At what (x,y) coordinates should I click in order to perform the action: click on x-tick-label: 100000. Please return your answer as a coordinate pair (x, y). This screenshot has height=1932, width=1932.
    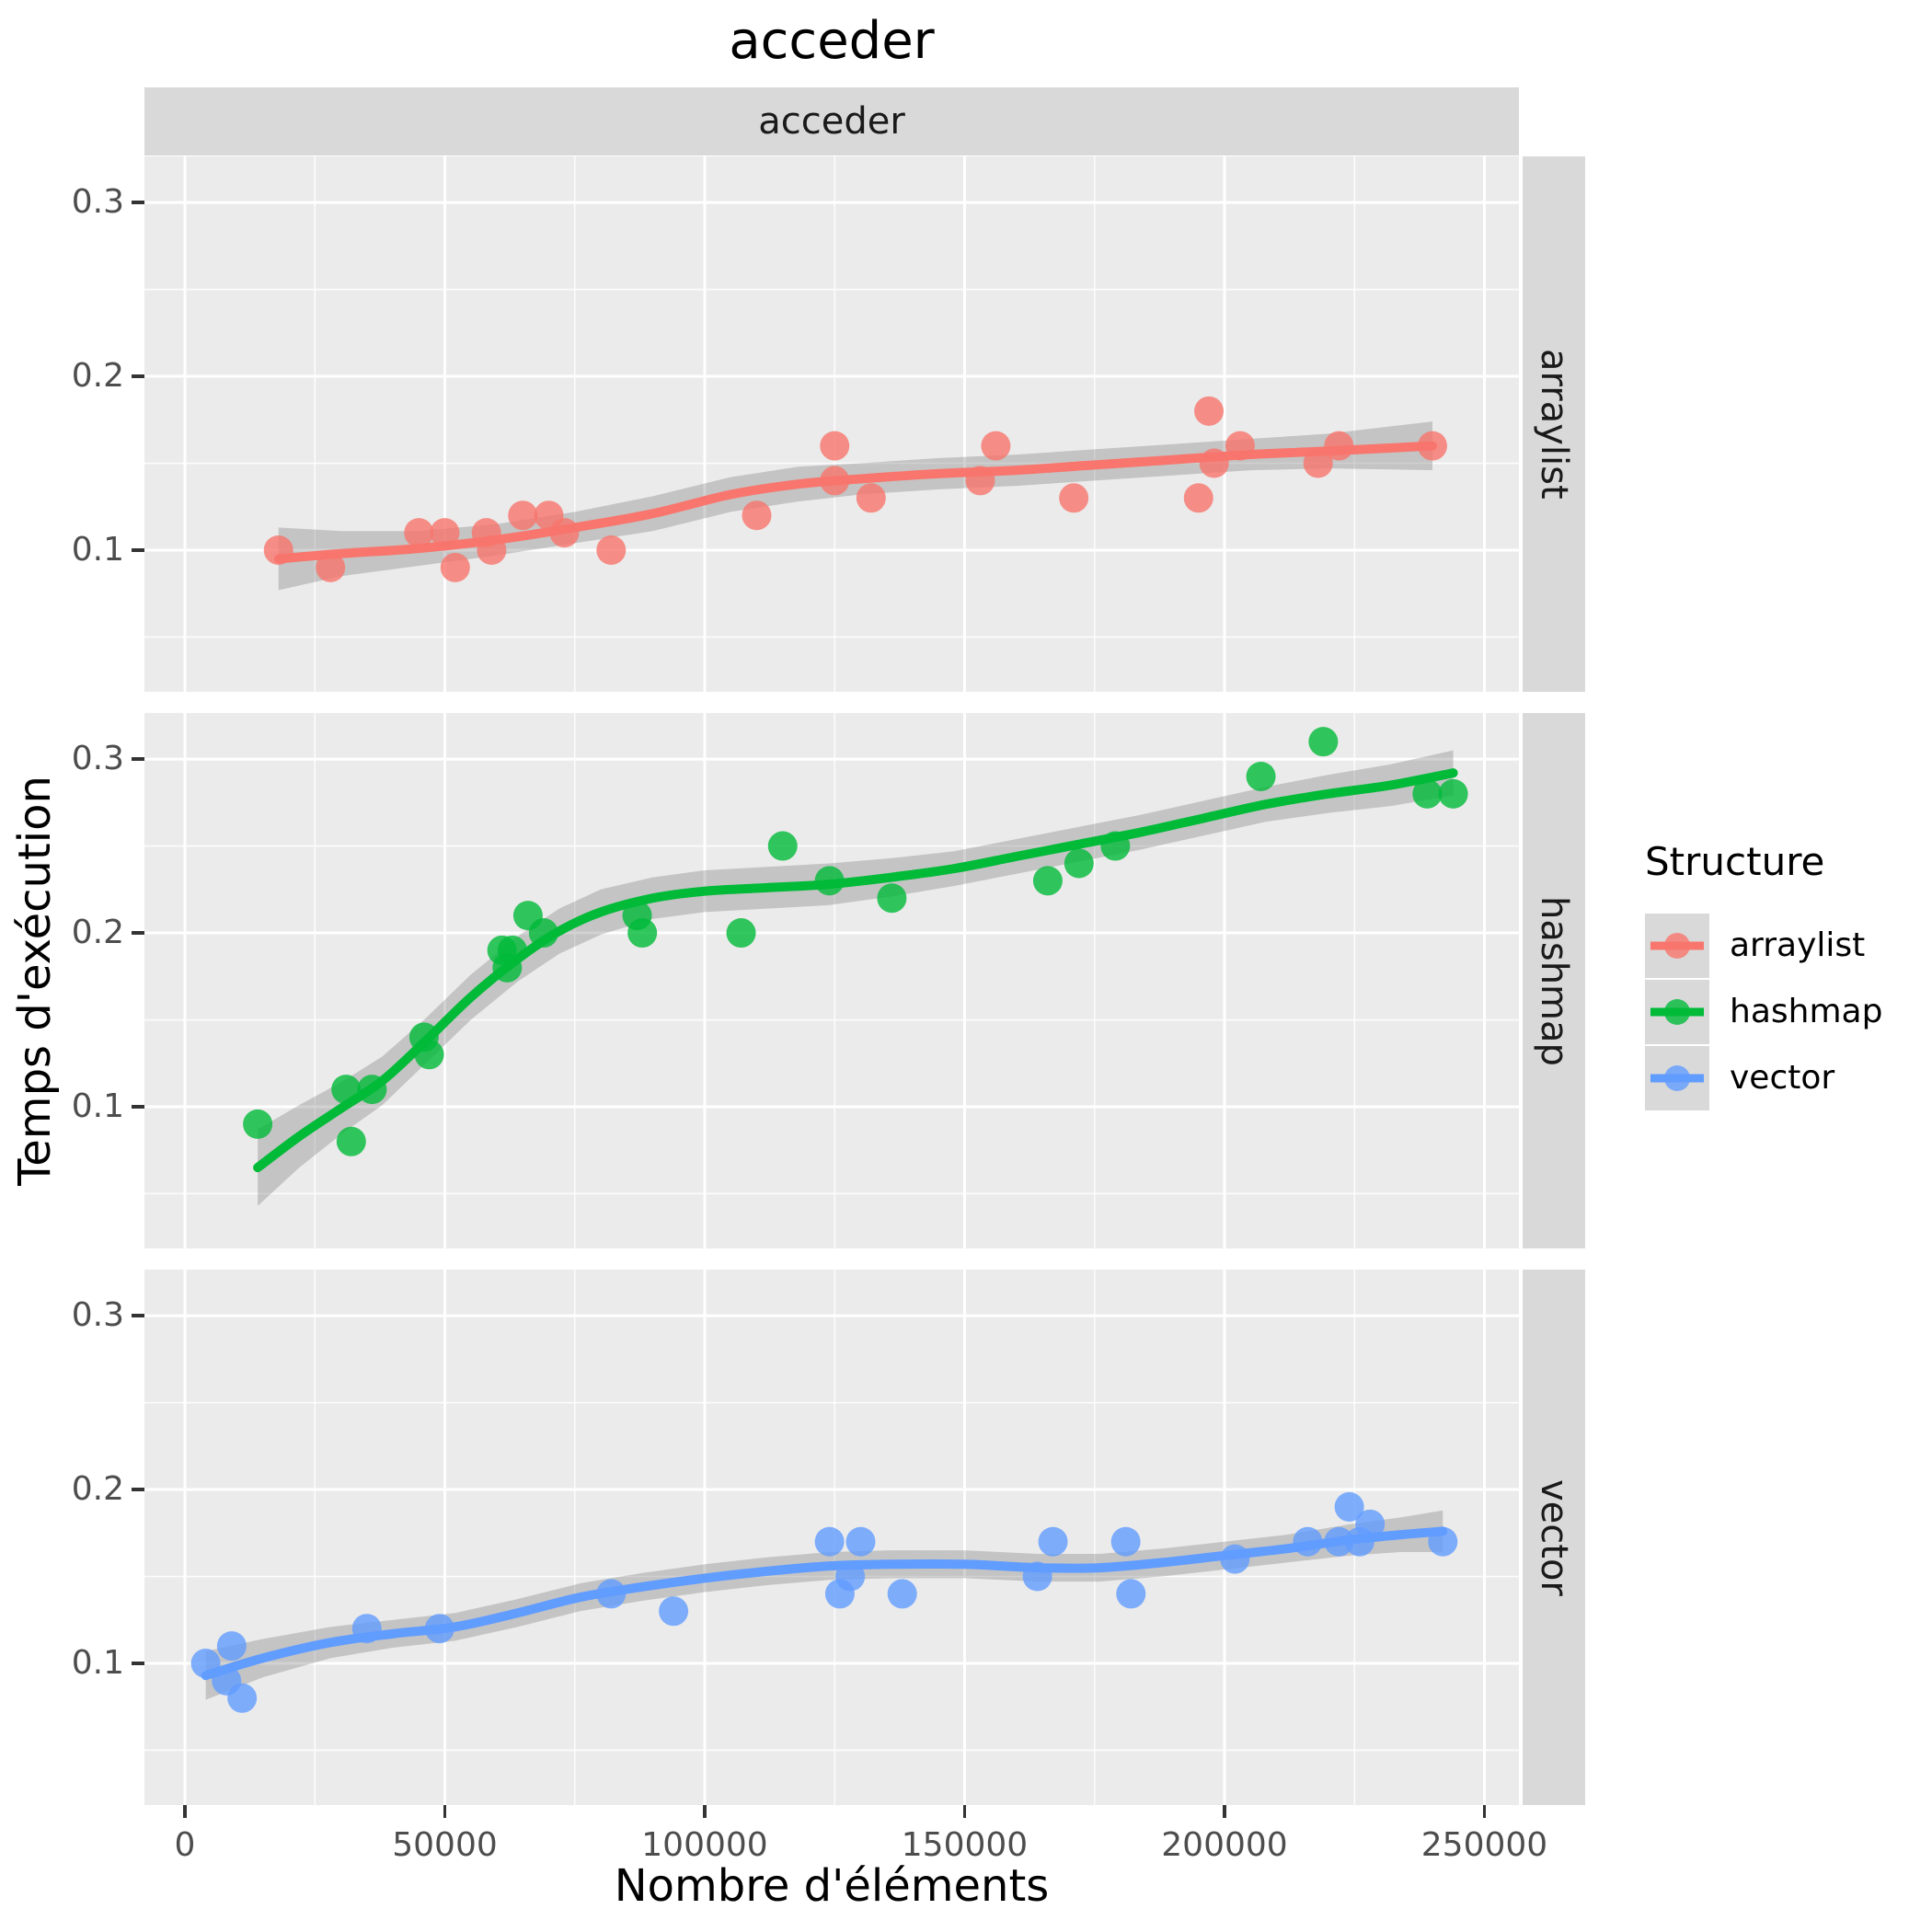
    Looking at the image, I should click on (704, 1845).